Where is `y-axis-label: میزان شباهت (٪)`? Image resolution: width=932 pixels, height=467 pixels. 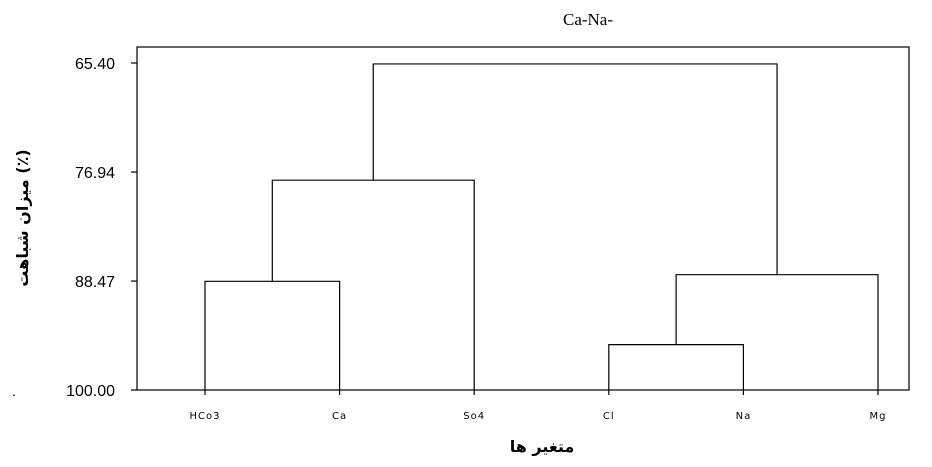
y-axis-label: میزان شباهت (٪) is located at coordinates (22, 217).